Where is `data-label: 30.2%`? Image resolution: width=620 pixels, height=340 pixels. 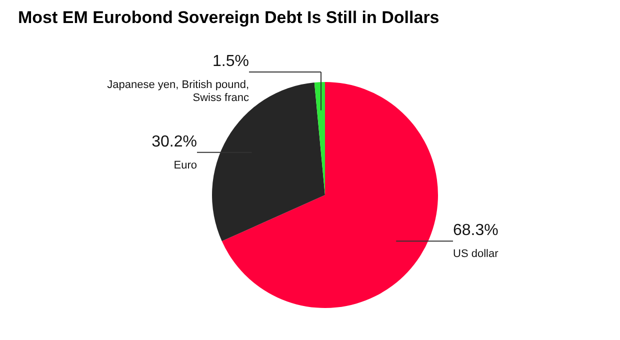
data-label: 30.2% is located at coordinates (174, 141).